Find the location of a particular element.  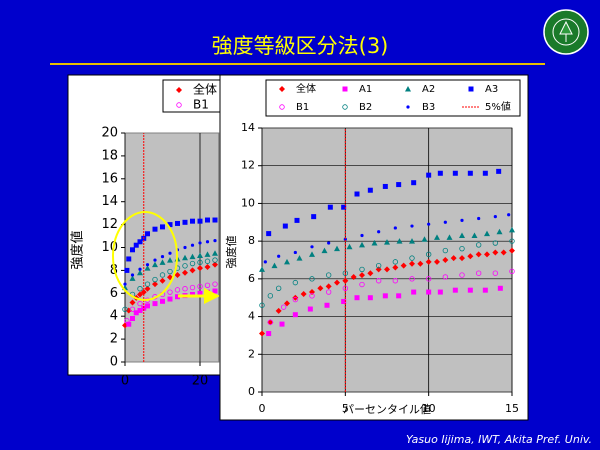

logo is located at coordinates (566, 32).